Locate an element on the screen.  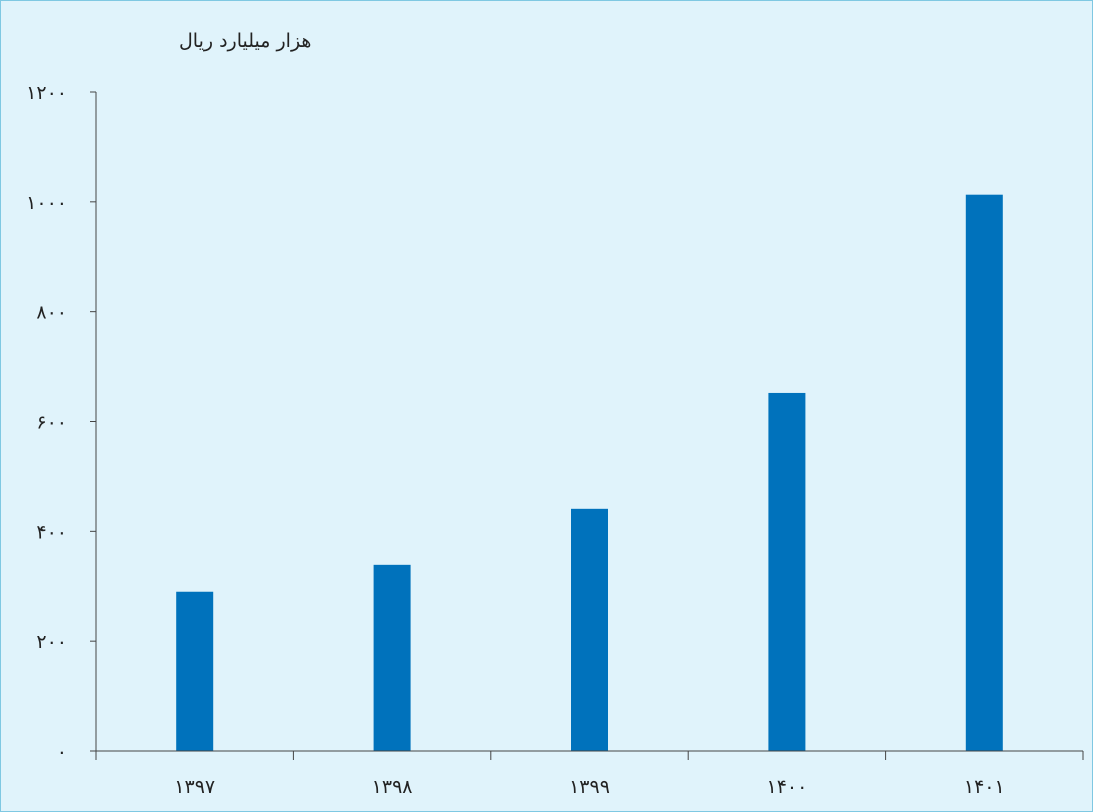
y-tick-label-1: ۲۰۰ is located at coordinates (51, 642).